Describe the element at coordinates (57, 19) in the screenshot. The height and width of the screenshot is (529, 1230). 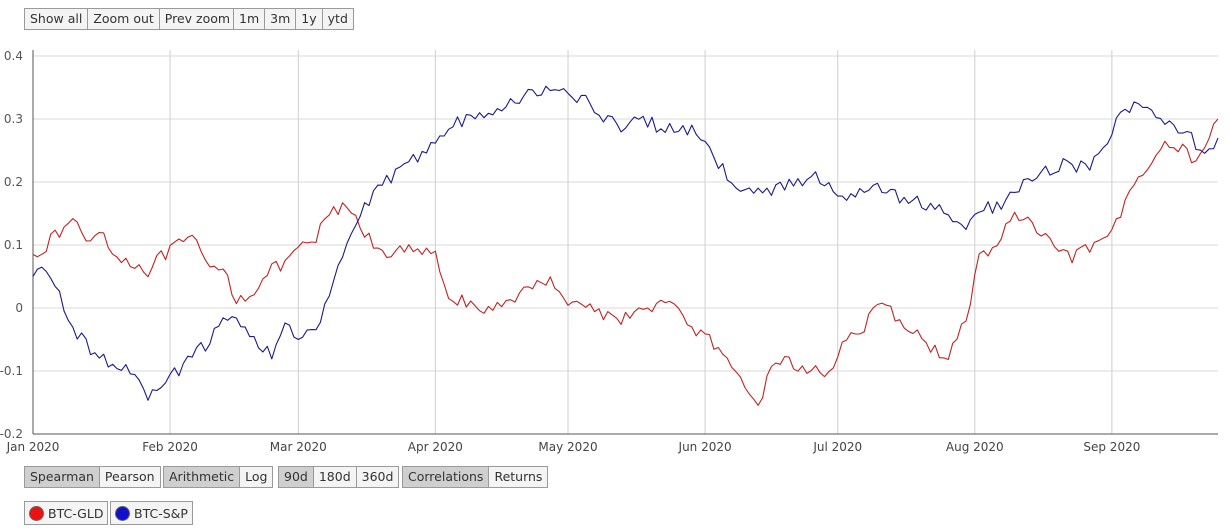
I see `show-all-button: Show all` at that location.